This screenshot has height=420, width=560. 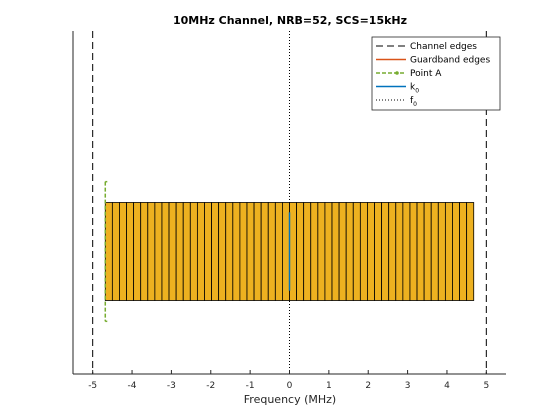 I want to click on legend-f0-label: f0, so click(x=413, y=102).